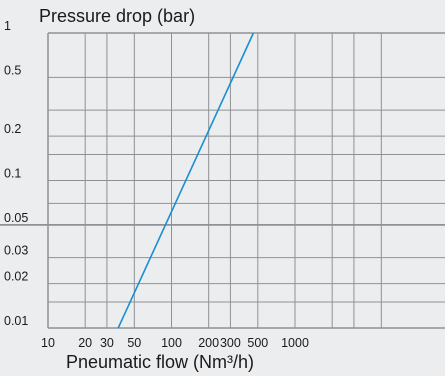 The image size is (445, 376). What do you see at coordinates (16, 251) in the screenshot?
I see `y-tick-label: 0.03` at bounding box center [16, 251].